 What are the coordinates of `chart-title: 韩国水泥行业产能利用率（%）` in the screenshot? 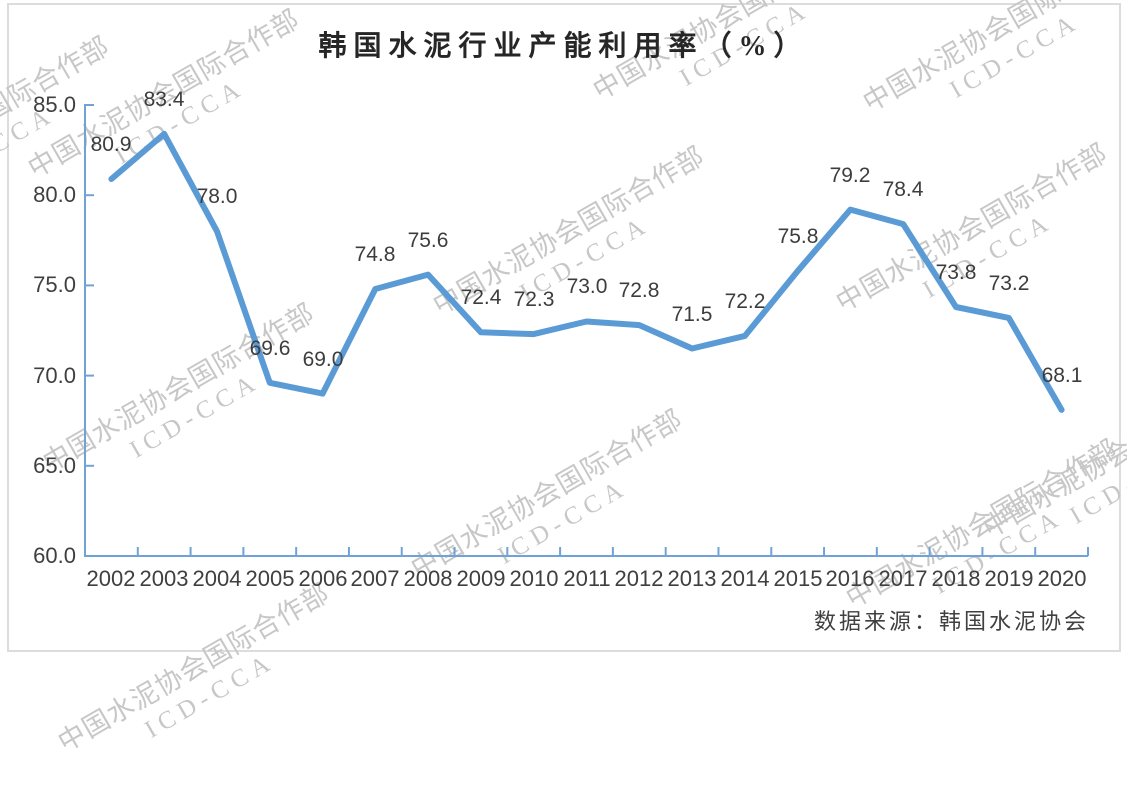 It's located at (563, 46).